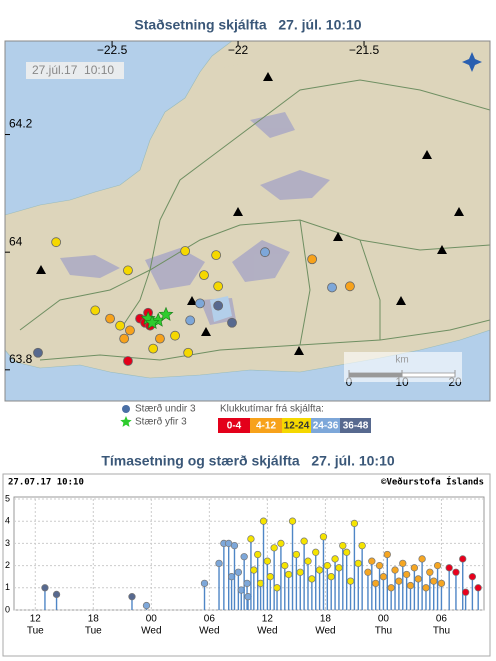 The image size is (496, 661). What do you see at coordinates (7, 498) in the screenshot?
I see `y-tick-label: 5` at bounding box center [7, 498].